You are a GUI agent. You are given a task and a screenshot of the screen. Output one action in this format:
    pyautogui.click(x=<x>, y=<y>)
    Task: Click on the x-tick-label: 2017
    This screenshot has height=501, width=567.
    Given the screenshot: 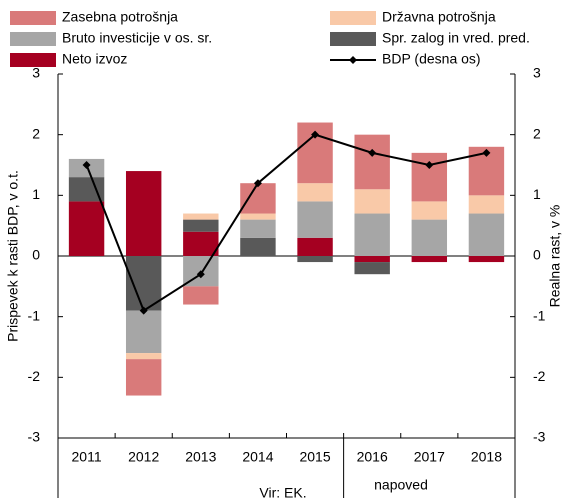 What is the action you would take?
    pyautogui.click(x=429, y=457)
    